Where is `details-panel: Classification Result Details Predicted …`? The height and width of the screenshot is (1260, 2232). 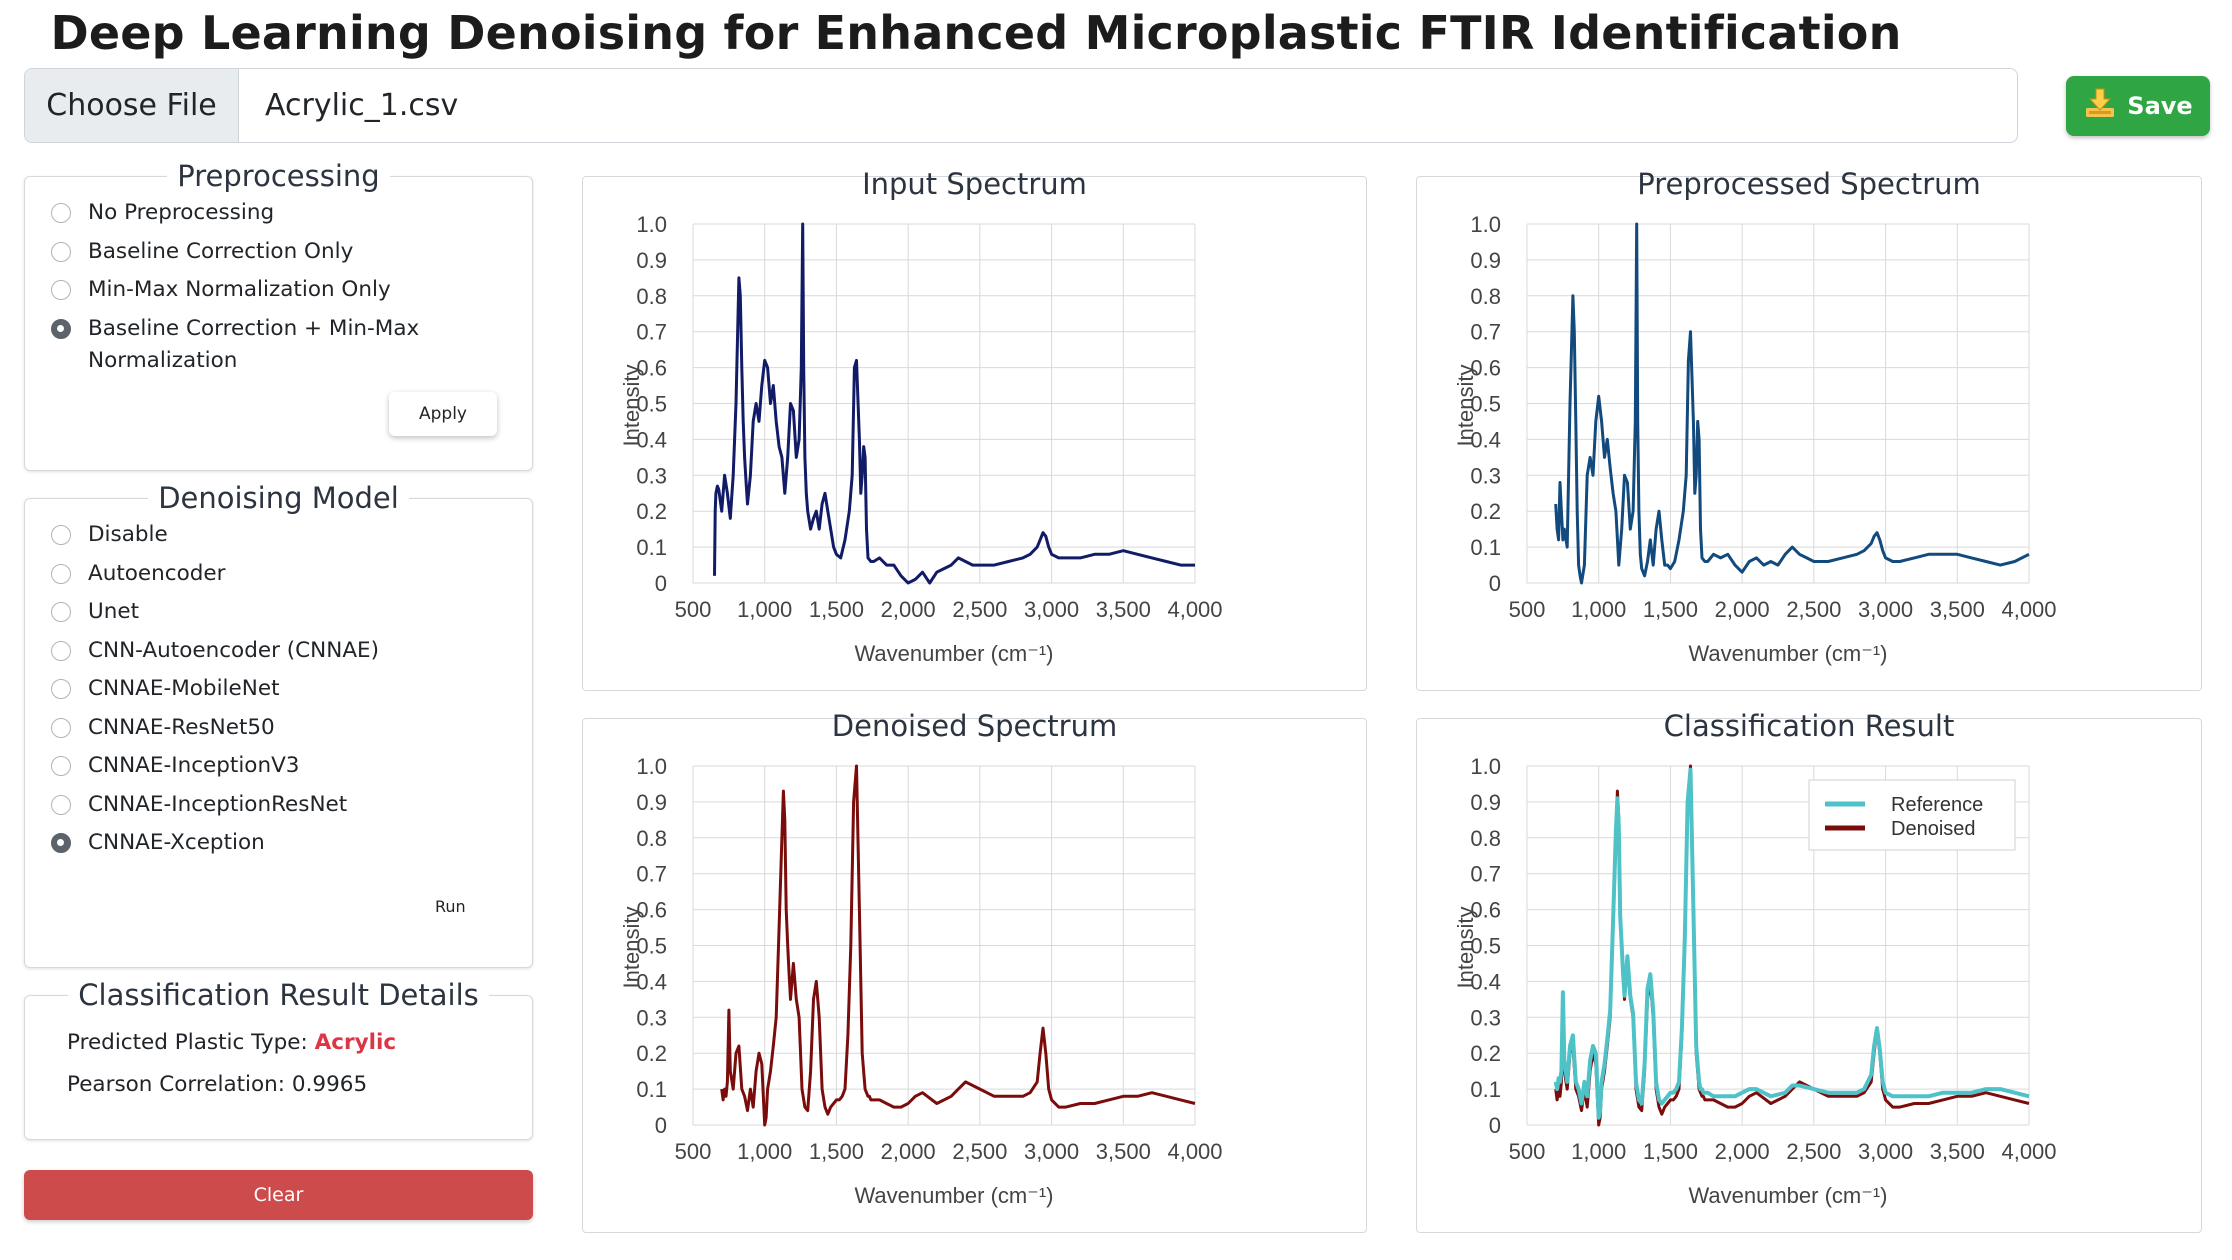
details-panel: Classification Result Details Predicted … is located at coordinates (278, 1059).